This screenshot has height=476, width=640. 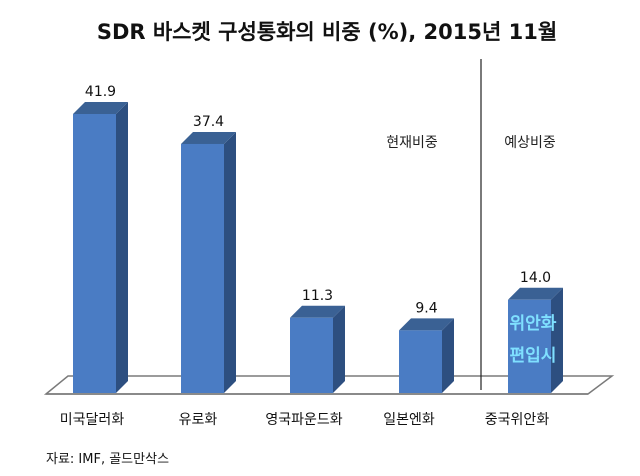 I want to click on current-weight-label: 현재비중, so click(x=412, y=143).